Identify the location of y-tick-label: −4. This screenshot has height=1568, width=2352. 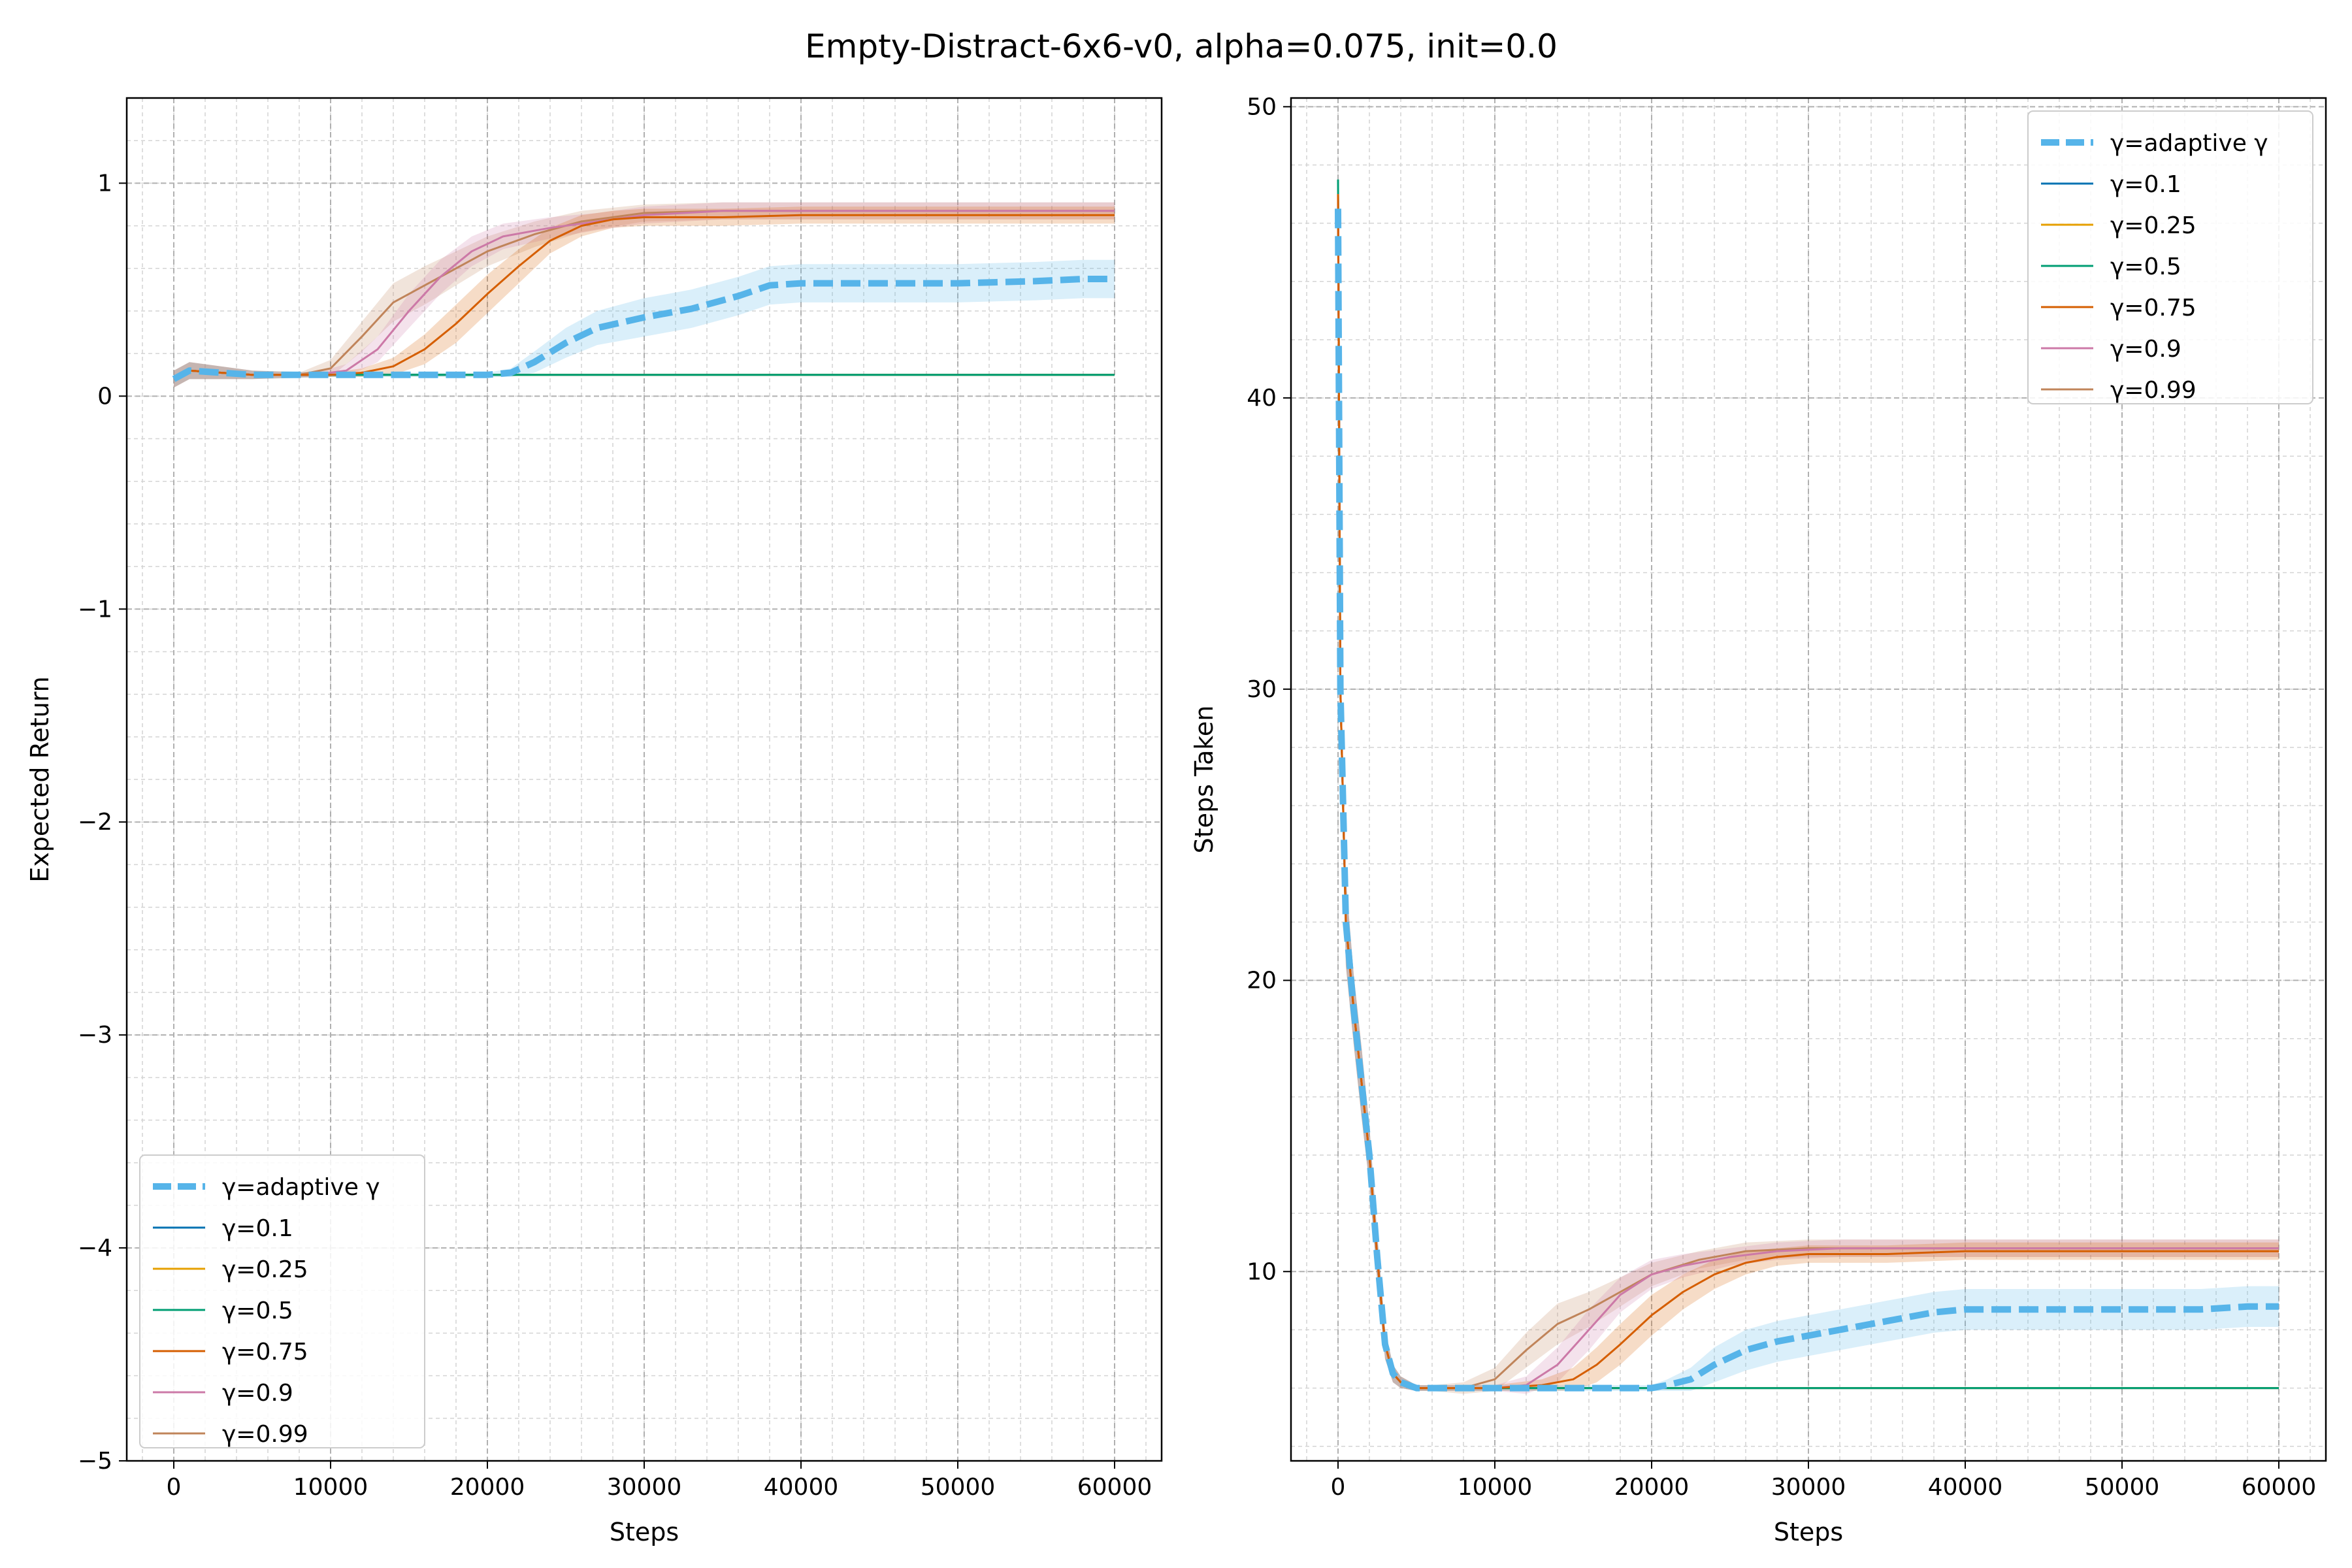
(95, 1248).